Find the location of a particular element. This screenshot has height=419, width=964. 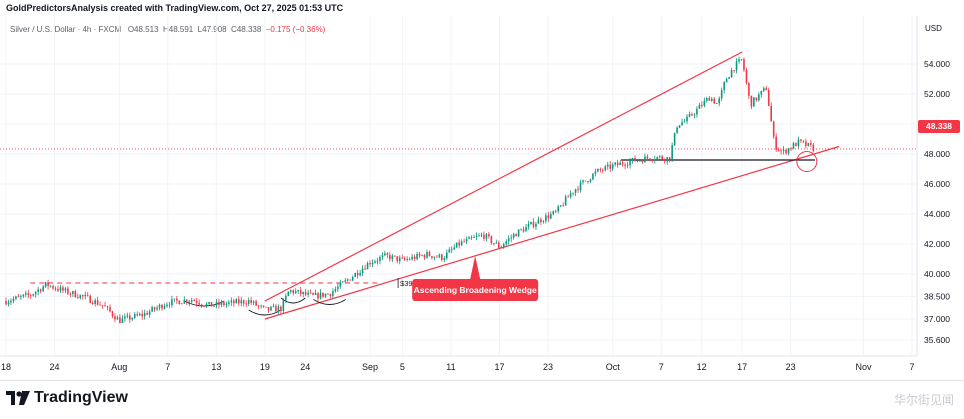

legend-open: O48.513 is located at coordinates (143, 29).